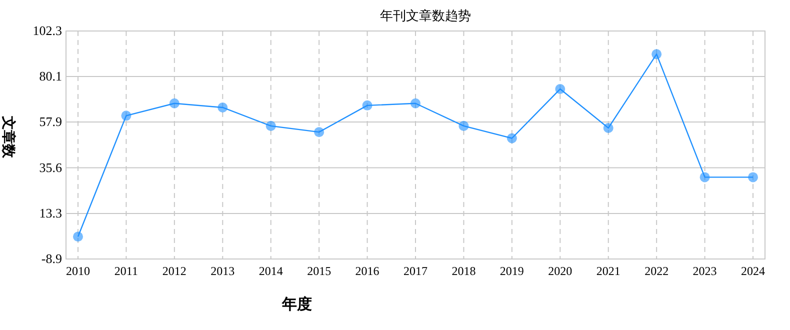  Describe the element at coordinates (560, 271) in the screenshot. I see `x-tick-label: 2020` at that location.